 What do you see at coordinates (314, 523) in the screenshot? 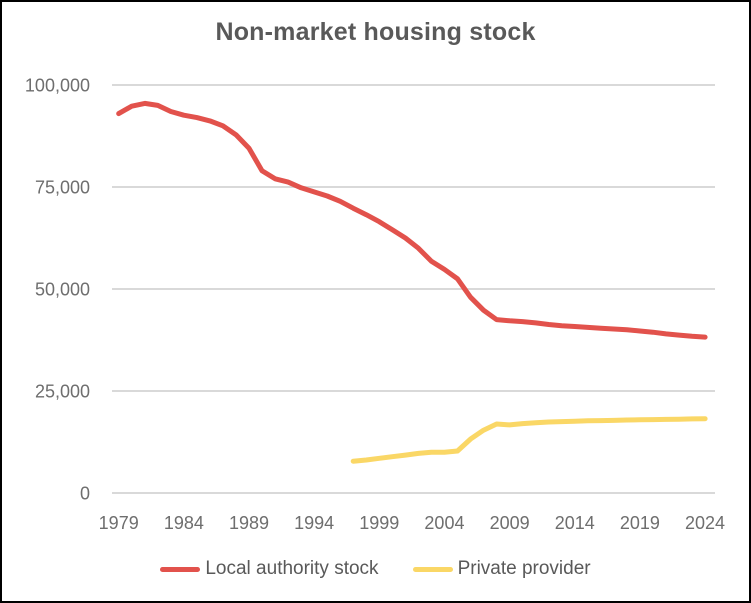
I see `x-axis-tick-label: 1994` at bounding box center [314, 523].